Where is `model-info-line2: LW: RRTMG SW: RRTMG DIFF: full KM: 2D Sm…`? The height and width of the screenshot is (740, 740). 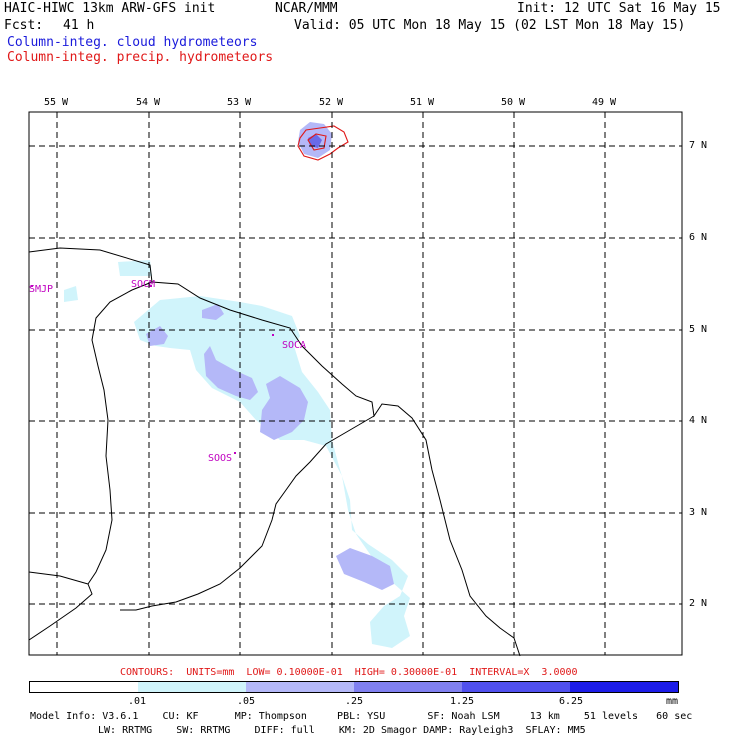
model-info-line2: LW: RRTMG SW: RRTMG DIFF: full KM: 2D Sm… is located at coordinates (342, 730).